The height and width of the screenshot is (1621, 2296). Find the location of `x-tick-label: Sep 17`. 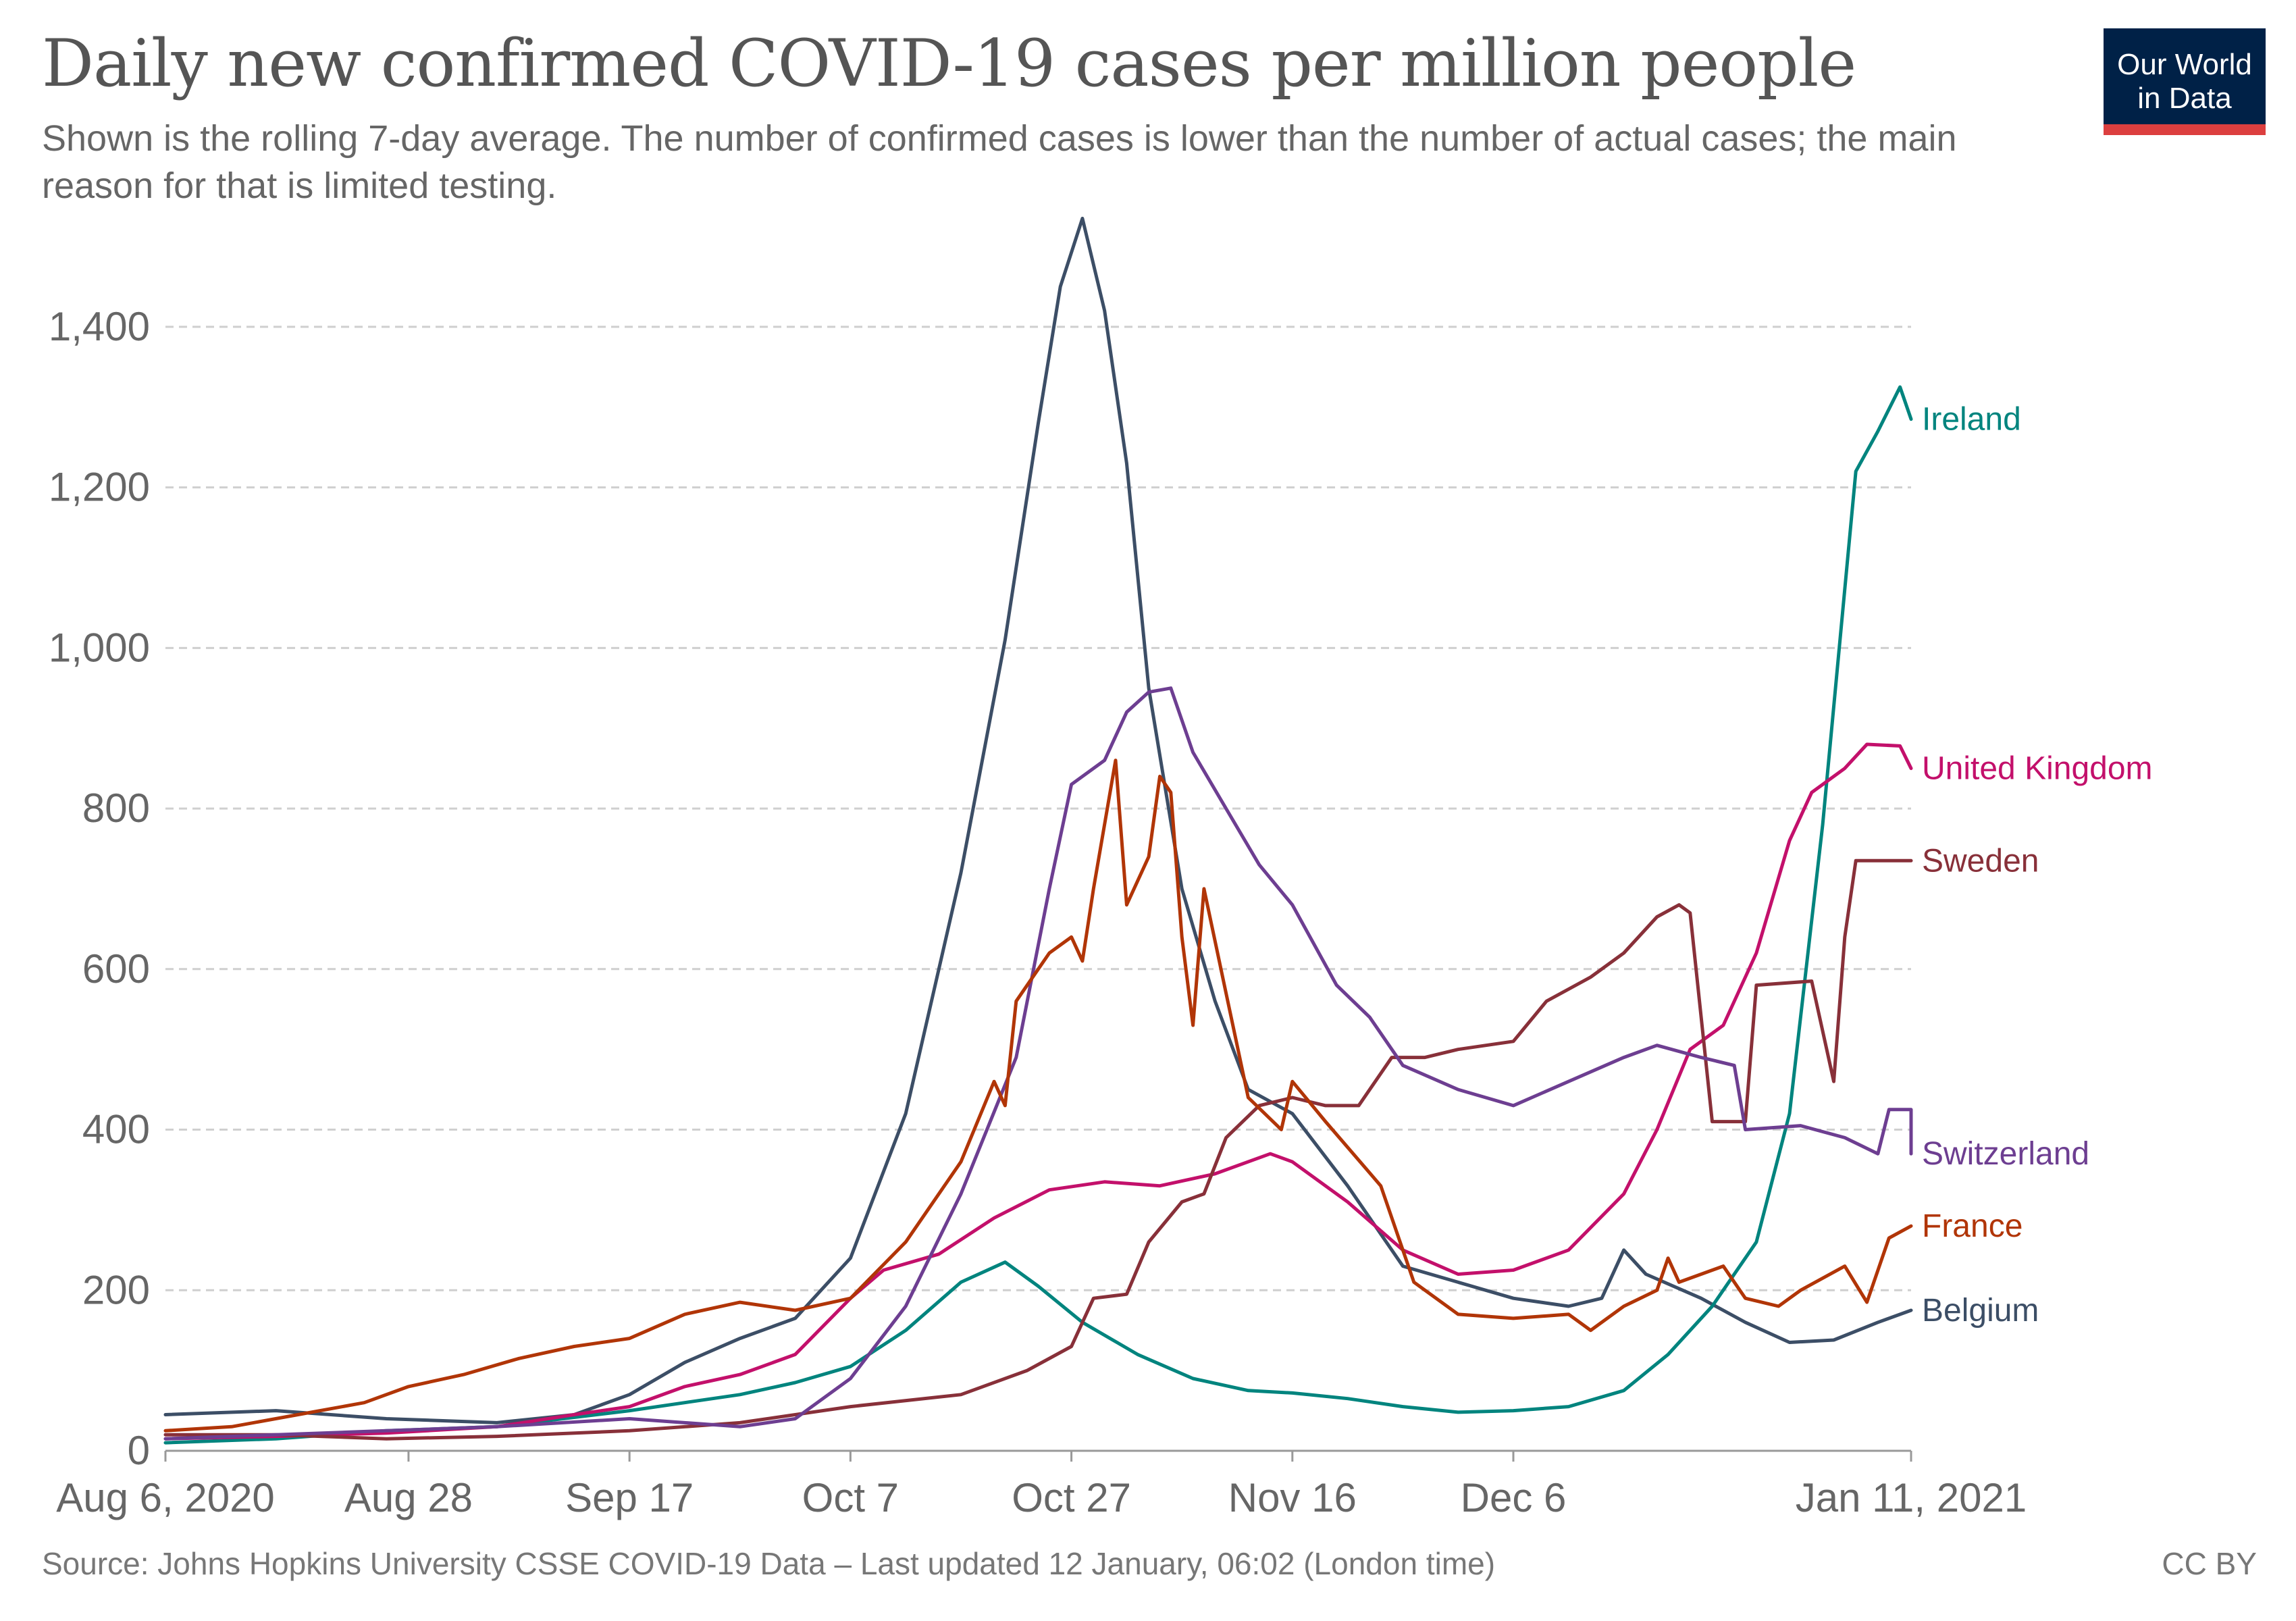

x-tick-label: Sep 17 is located at coordinates (629, 1497).